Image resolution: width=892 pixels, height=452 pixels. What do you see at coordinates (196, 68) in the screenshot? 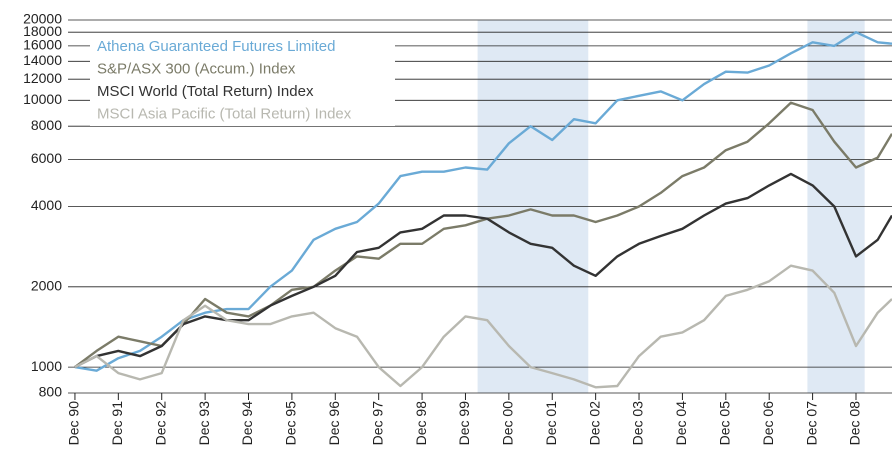
I see `legend-entry: S&P/ASX 300 (Accum.) Index` at bounding box center [196, 68].